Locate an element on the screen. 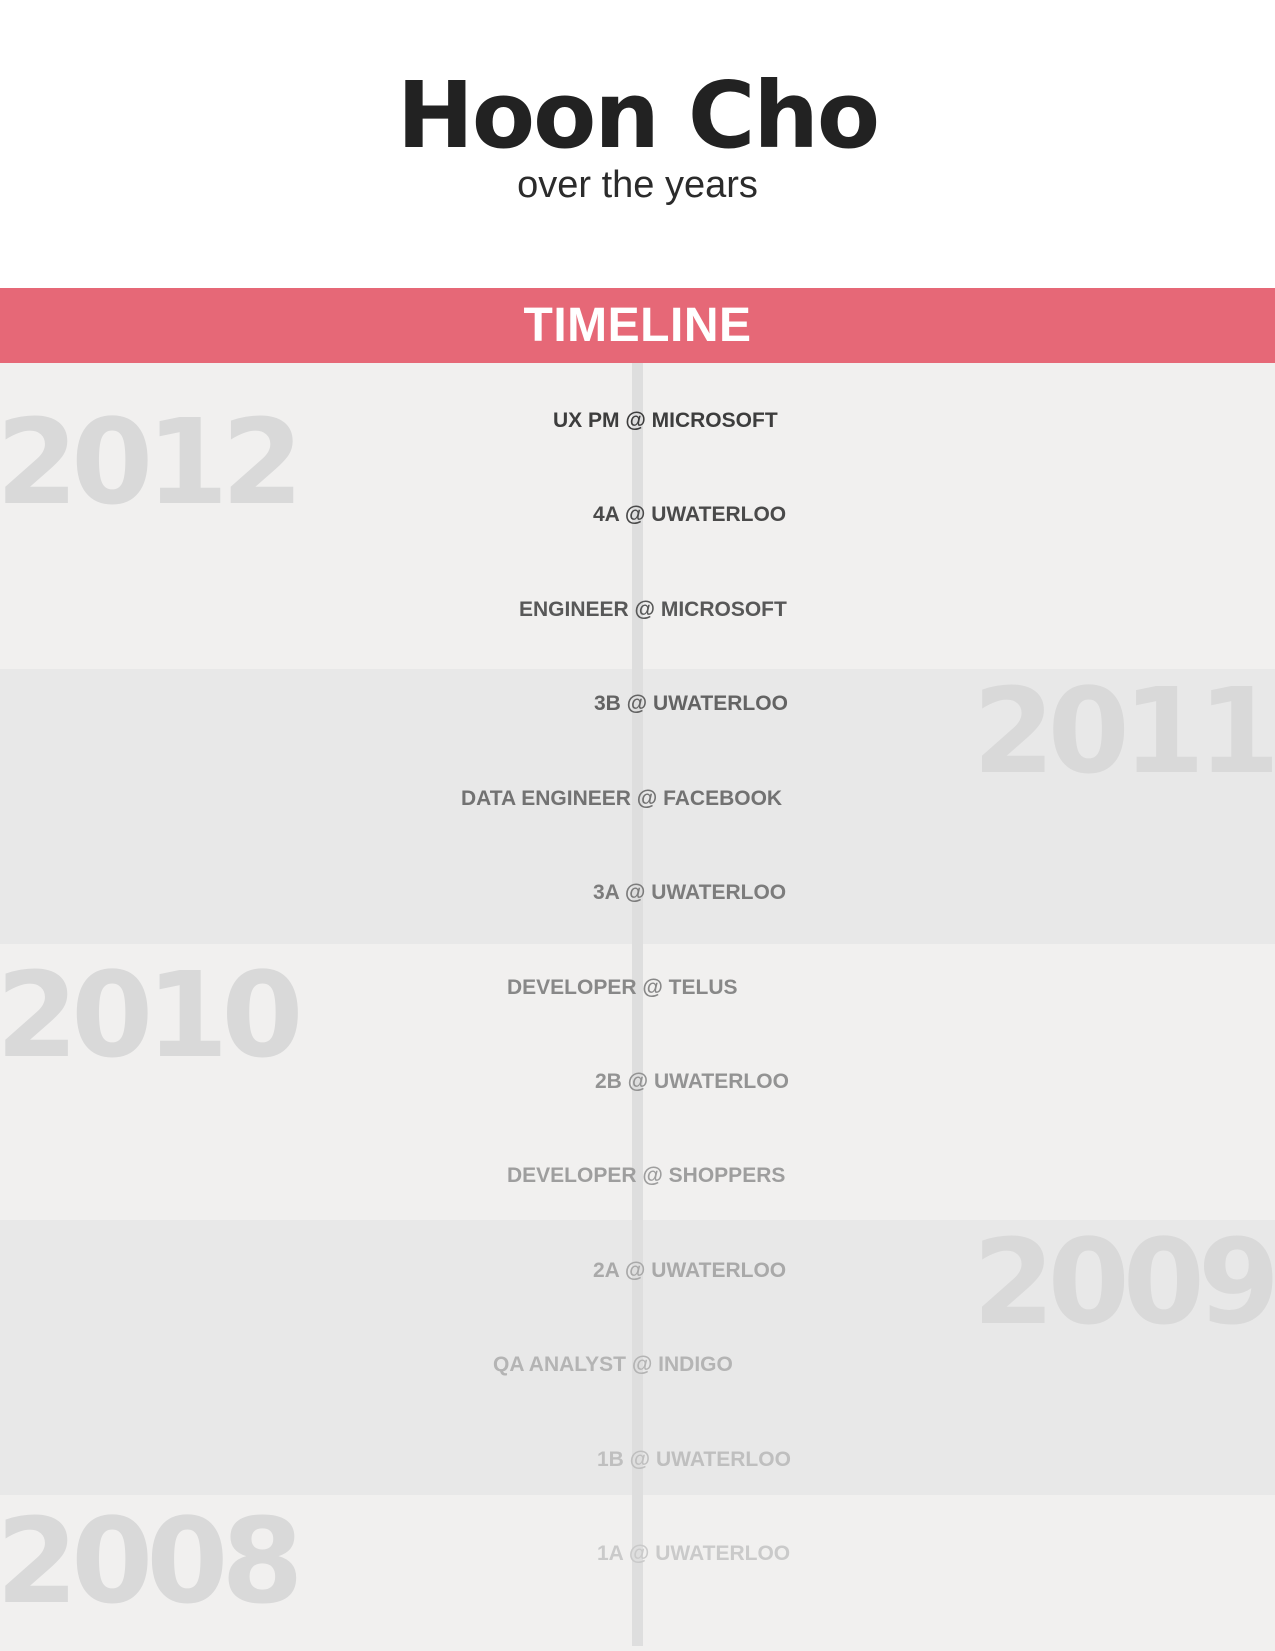  timeline-banner: TIMELINE is located at coordinates (637, 325).